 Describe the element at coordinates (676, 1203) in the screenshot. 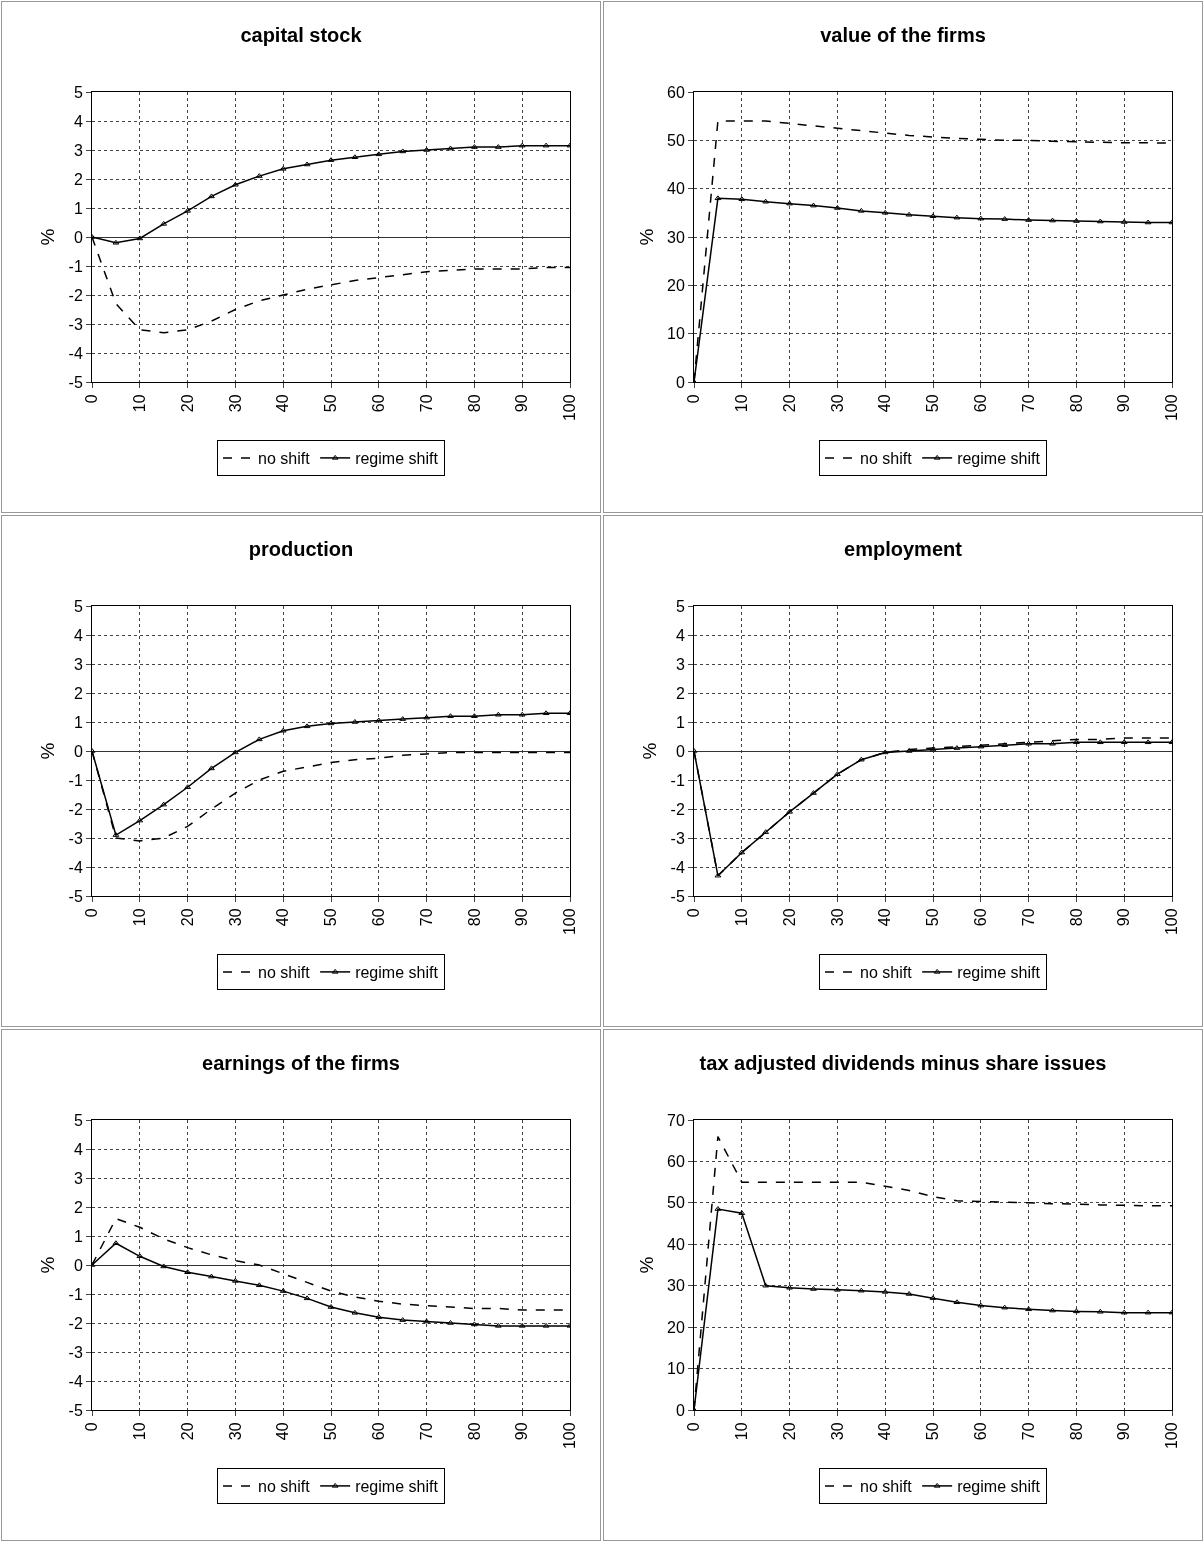

I see `y-tick-label: 50` at that location.